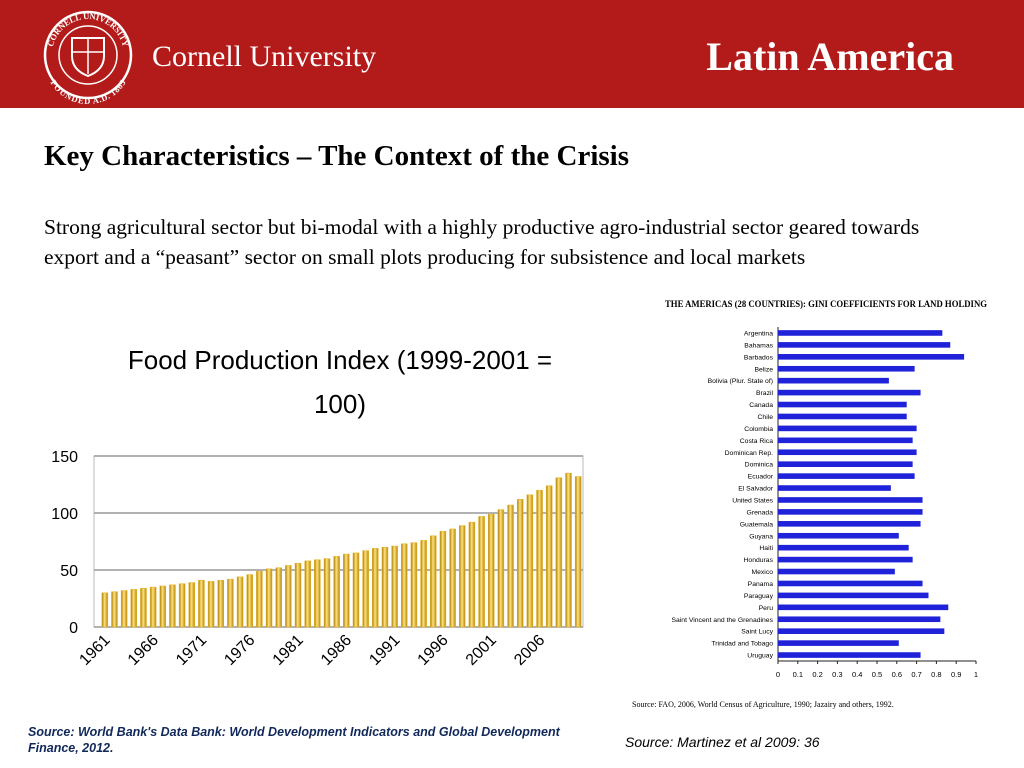 The image size is (1024, 768). I want to click on x-tick-label: 1966, so click(143, 650).